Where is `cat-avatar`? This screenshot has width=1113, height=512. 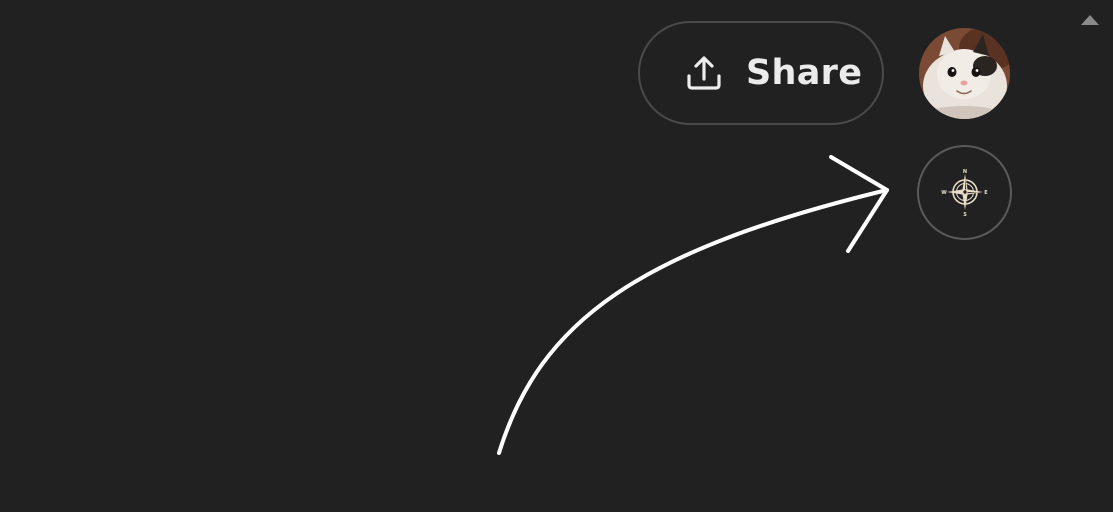 cat-avatar is located at coordinates (964, 73).